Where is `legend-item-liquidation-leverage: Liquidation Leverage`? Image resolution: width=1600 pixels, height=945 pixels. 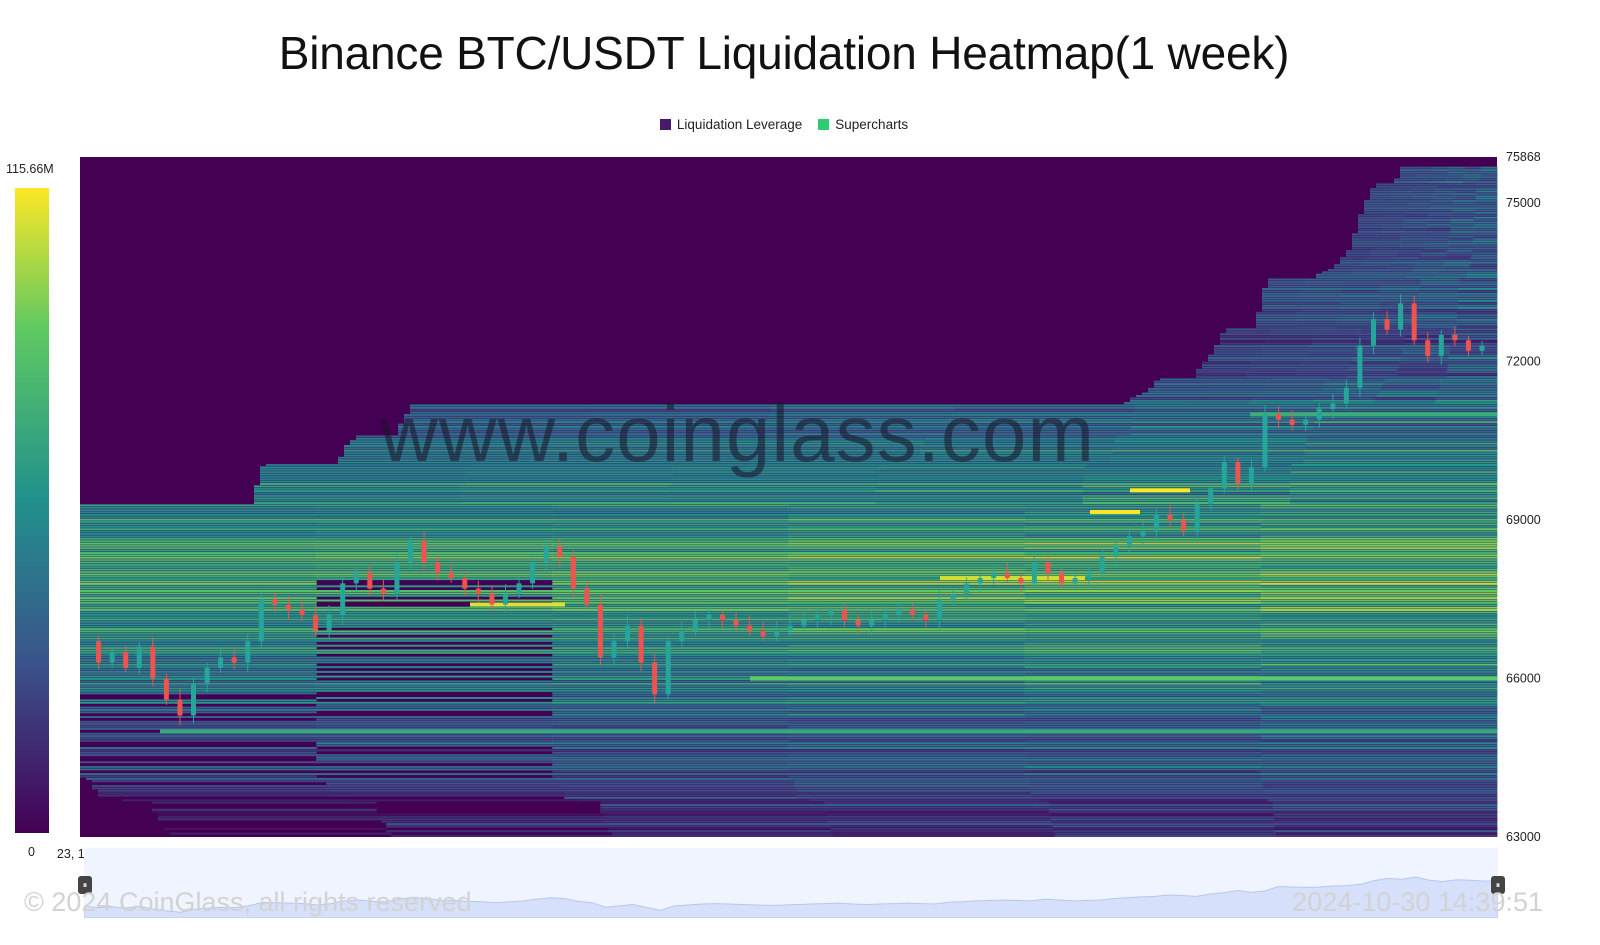
legend-item-liquidation-leverage: Liquidation Leverage is located at coordinates (730, 124).